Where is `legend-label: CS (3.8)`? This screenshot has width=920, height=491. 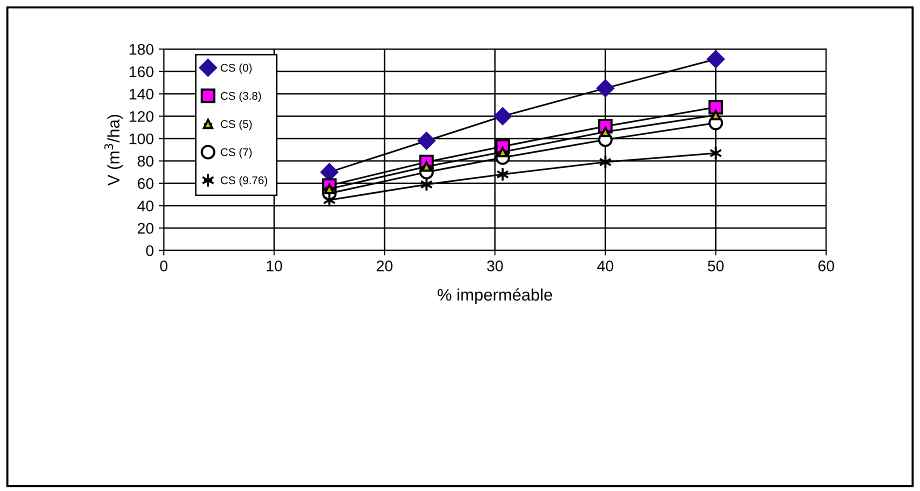
legend-label: CS (3.8) is located at coordinates (240, 97).